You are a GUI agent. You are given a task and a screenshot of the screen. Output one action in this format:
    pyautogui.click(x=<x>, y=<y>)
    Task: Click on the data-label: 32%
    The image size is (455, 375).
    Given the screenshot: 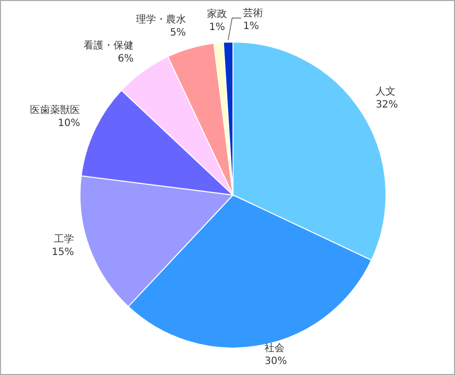 What is the action you would take?
    pyautogui.click(x=387, y=104)
    